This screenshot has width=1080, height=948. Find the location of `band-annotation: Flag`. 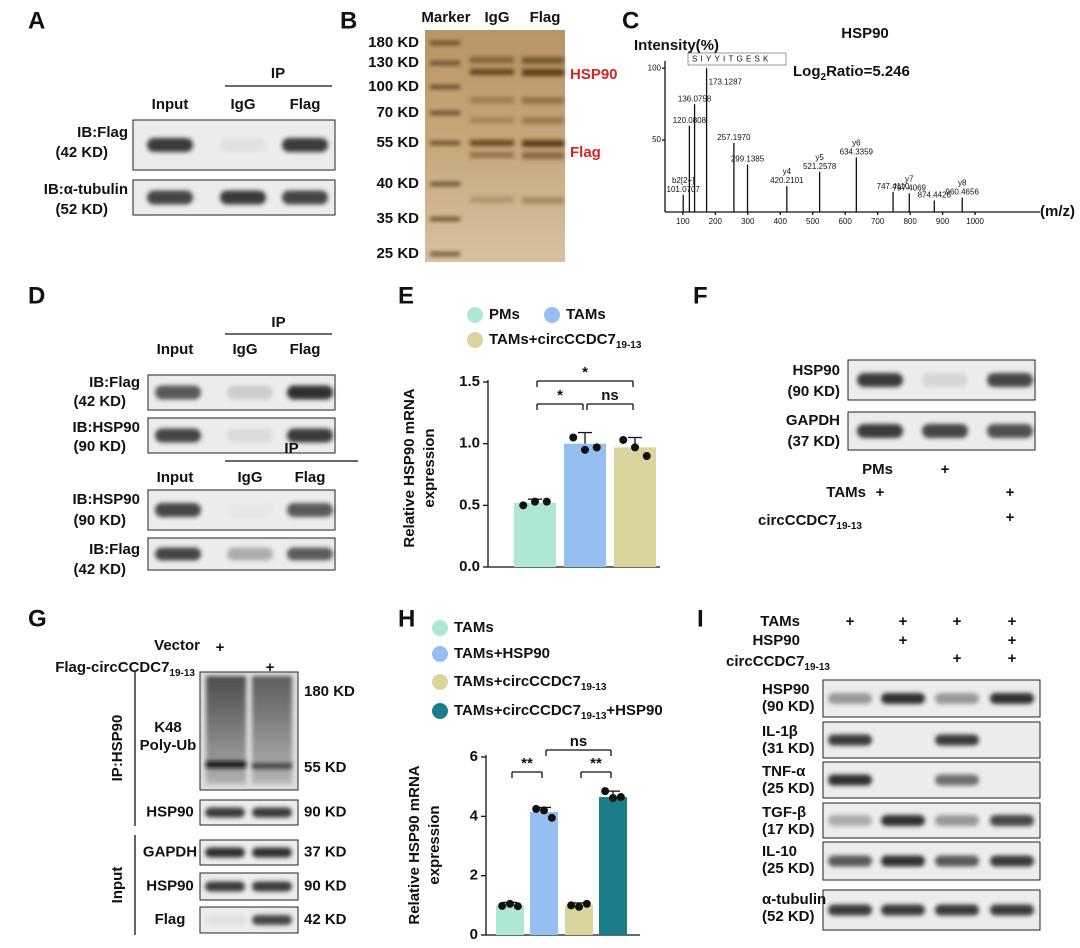

band-annotation: Flag is located at coordinates (585, 152).